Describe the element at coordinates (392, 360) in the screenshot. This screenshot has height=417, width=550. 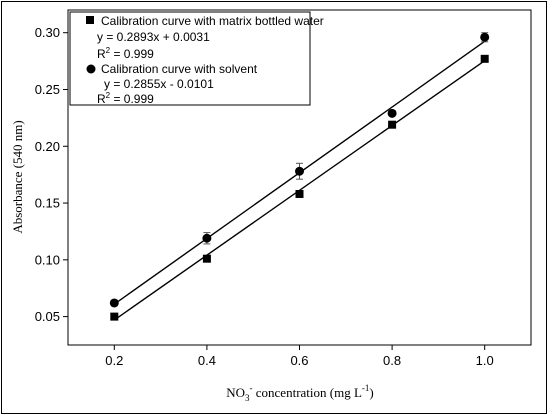
I see `x-tick-label: 0.8` at that location.